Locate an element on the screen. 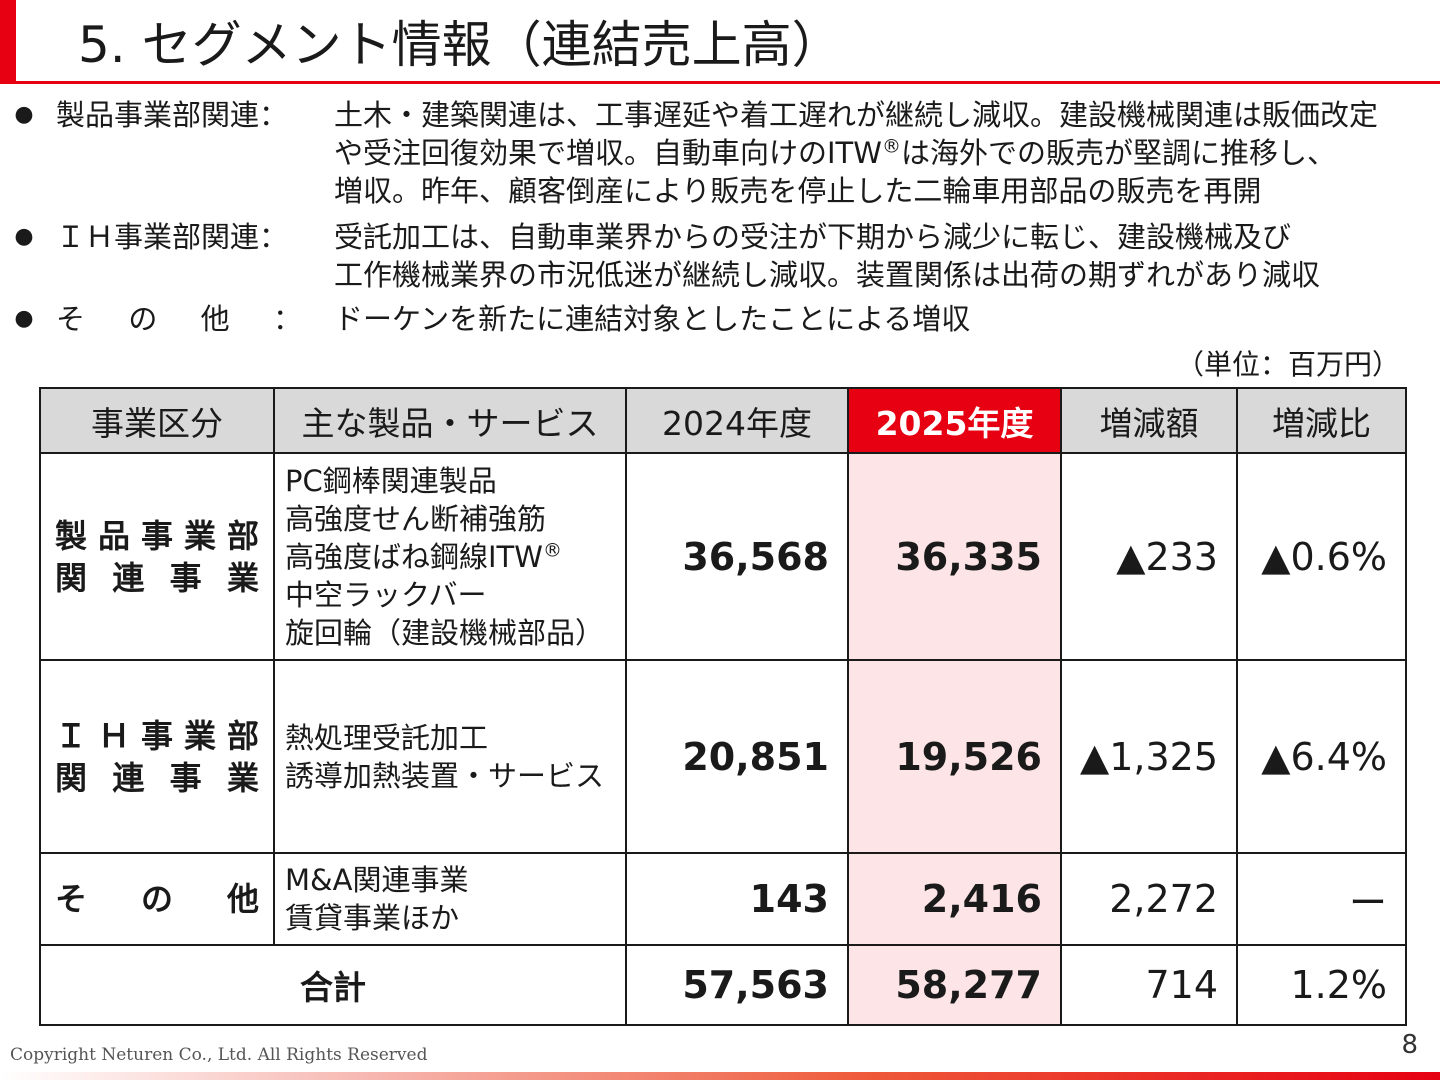 The height and width of the screenshot is (1080, 1440). products-cell: 熱処理受託加工 誘導加熱装置・サービス is located at coordinates (450, 756).